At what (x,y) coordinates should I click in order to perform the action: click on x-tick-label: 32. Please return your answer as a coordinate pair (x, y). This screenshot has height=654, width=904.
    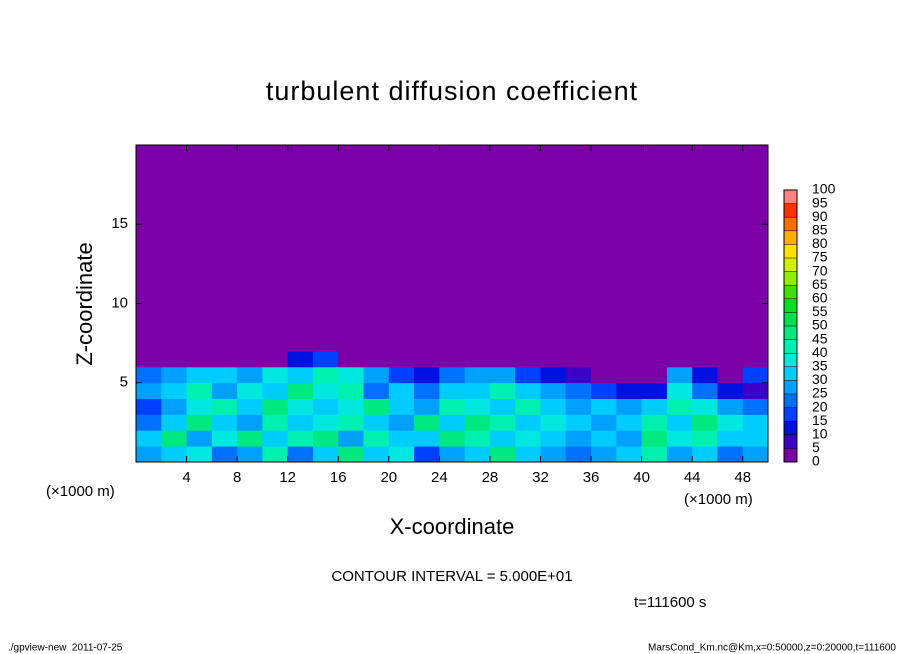
    Looking at the image, I should click on (540, 477).